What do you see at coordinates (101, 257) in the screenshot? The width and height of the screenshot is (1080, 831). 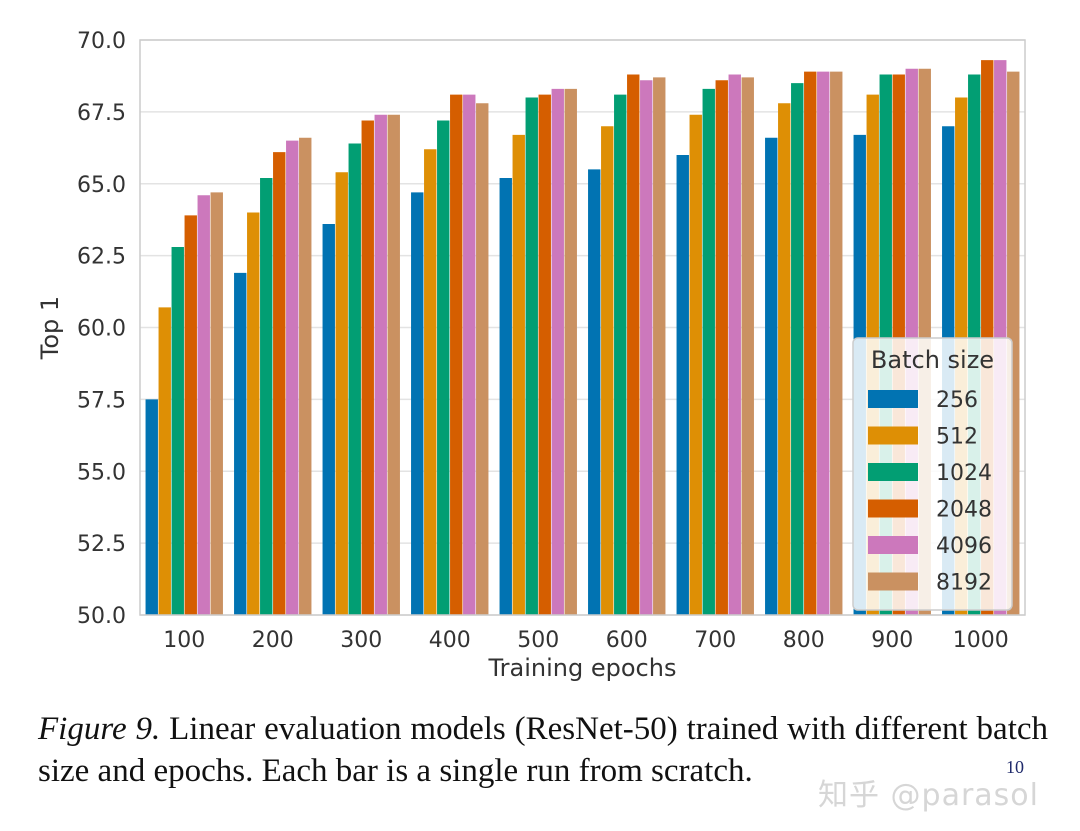 I see `y-tick-label: 62.5` at bounding box center [101, 257].